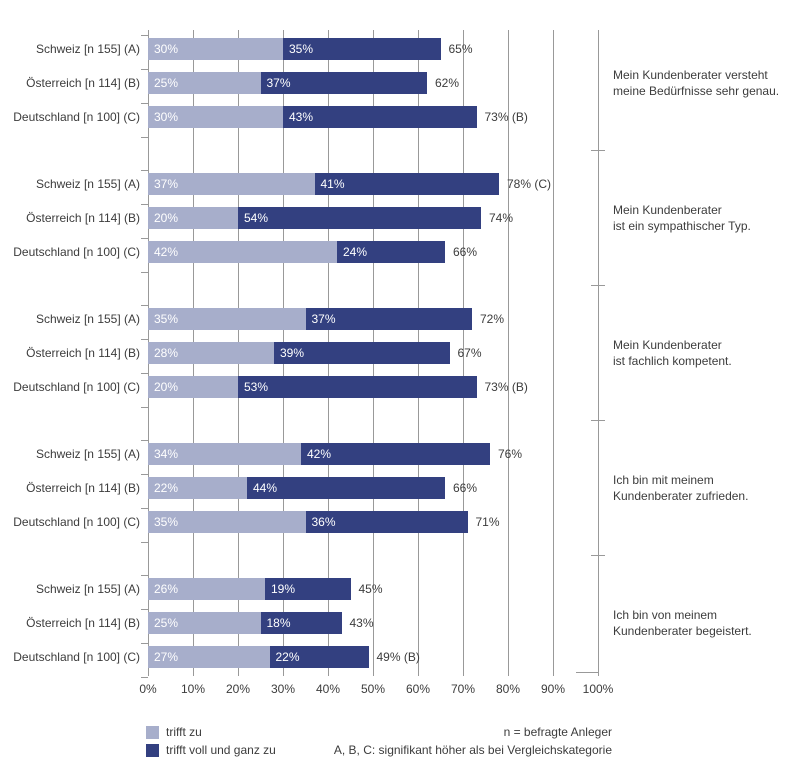 The image size is (812, 772). I want to click on bar-value-label: 27%, so click(166, 657).